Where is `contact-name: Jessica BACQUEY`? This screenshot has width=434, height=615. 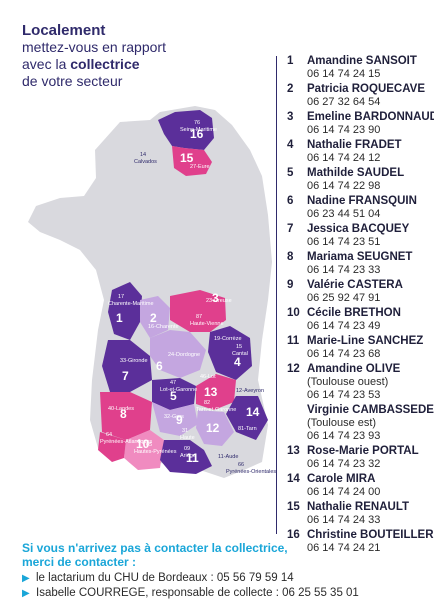 contact-name: Jessica BACQUEY is located at coordinates (358, 229).